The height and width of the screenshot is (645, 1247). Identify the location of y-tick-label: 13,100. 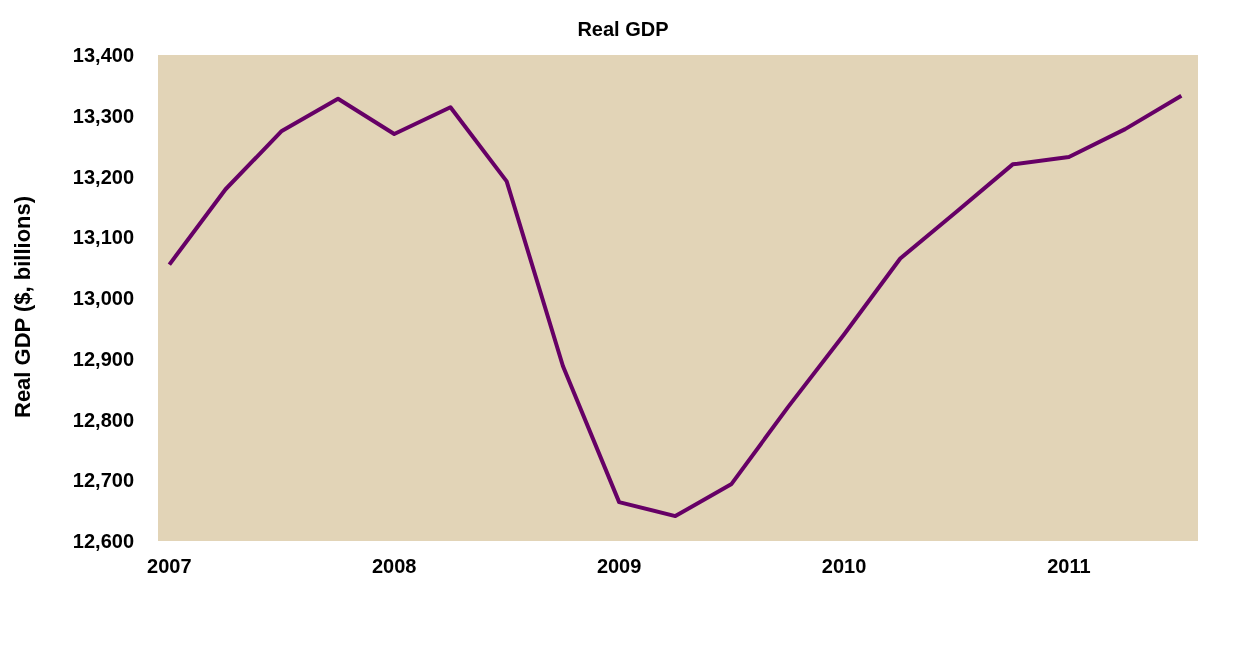
(103, 237).